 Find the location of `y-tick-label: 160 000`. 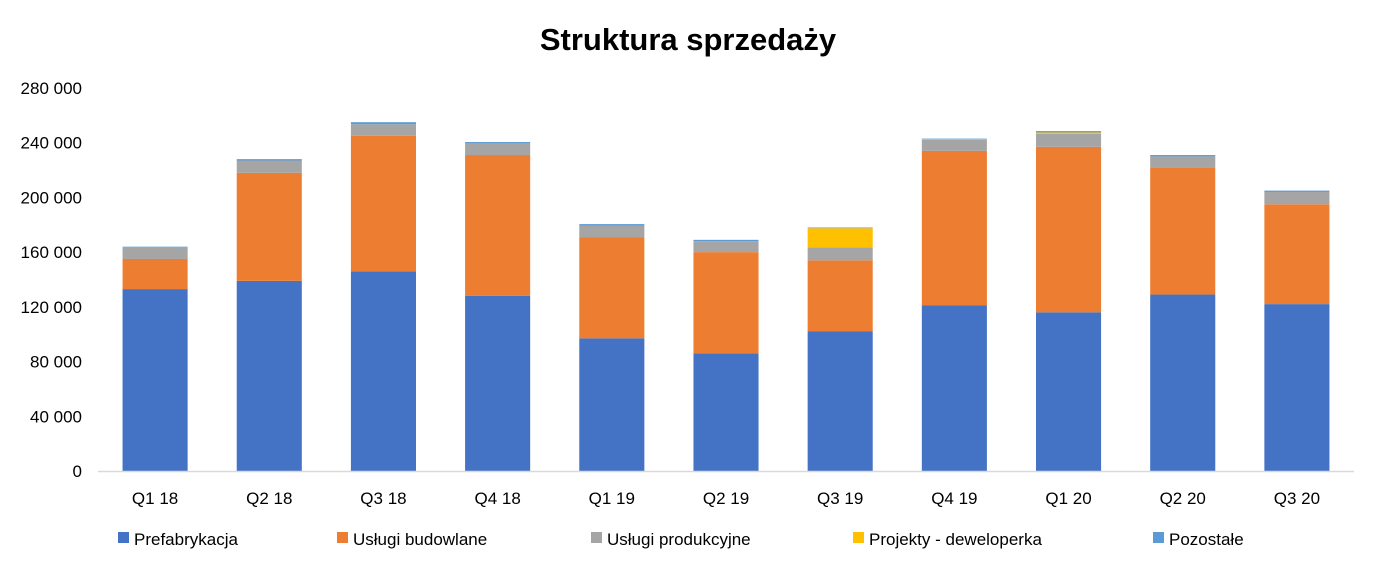

y-tick-label: 160 000 is located at coordinates (51, 252).